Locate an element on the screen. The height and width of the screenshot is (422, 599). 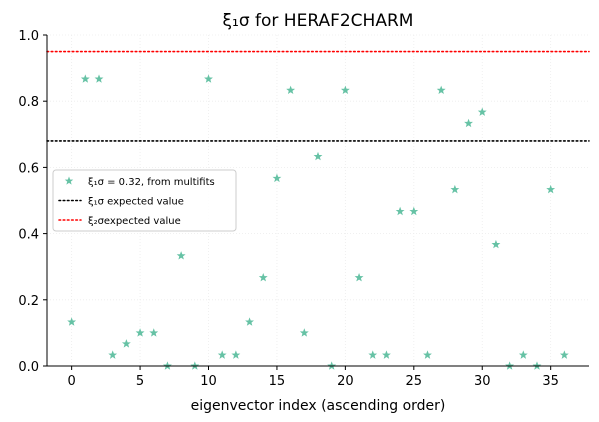
y-tick-label: 0.0 is located at coordinates (28, 367).